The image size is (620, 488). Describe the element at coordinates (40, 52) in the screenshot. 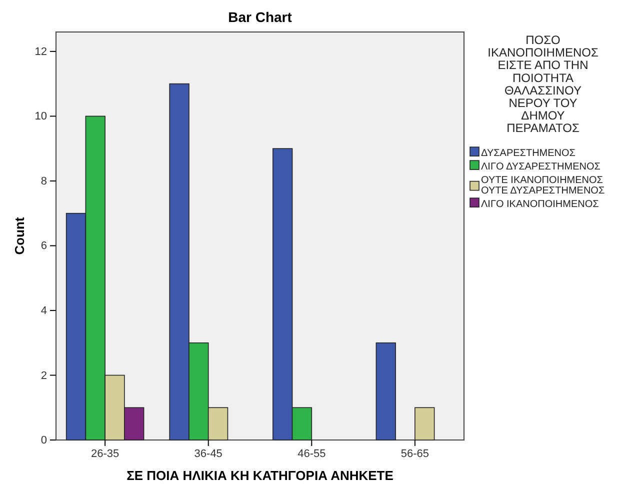

I see `y-tick-label: 12` at that location.